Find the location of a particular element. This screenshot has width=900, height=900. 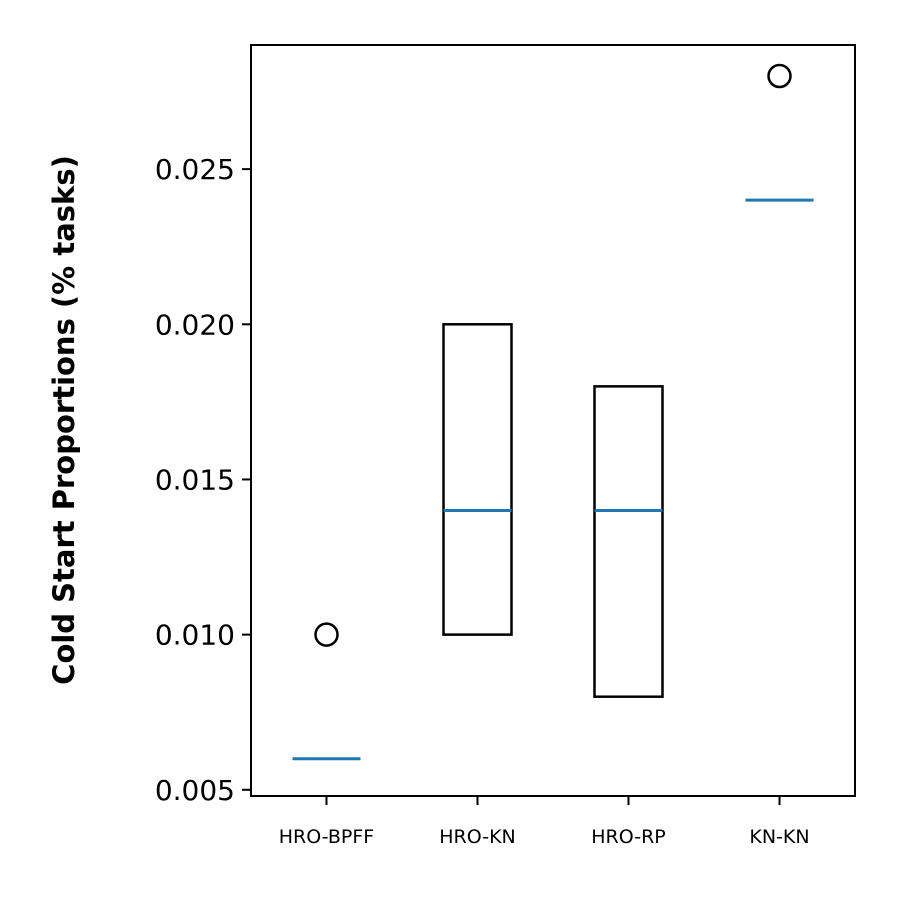

y-tick-label: 0.015 is located at coordinates (195, 479).